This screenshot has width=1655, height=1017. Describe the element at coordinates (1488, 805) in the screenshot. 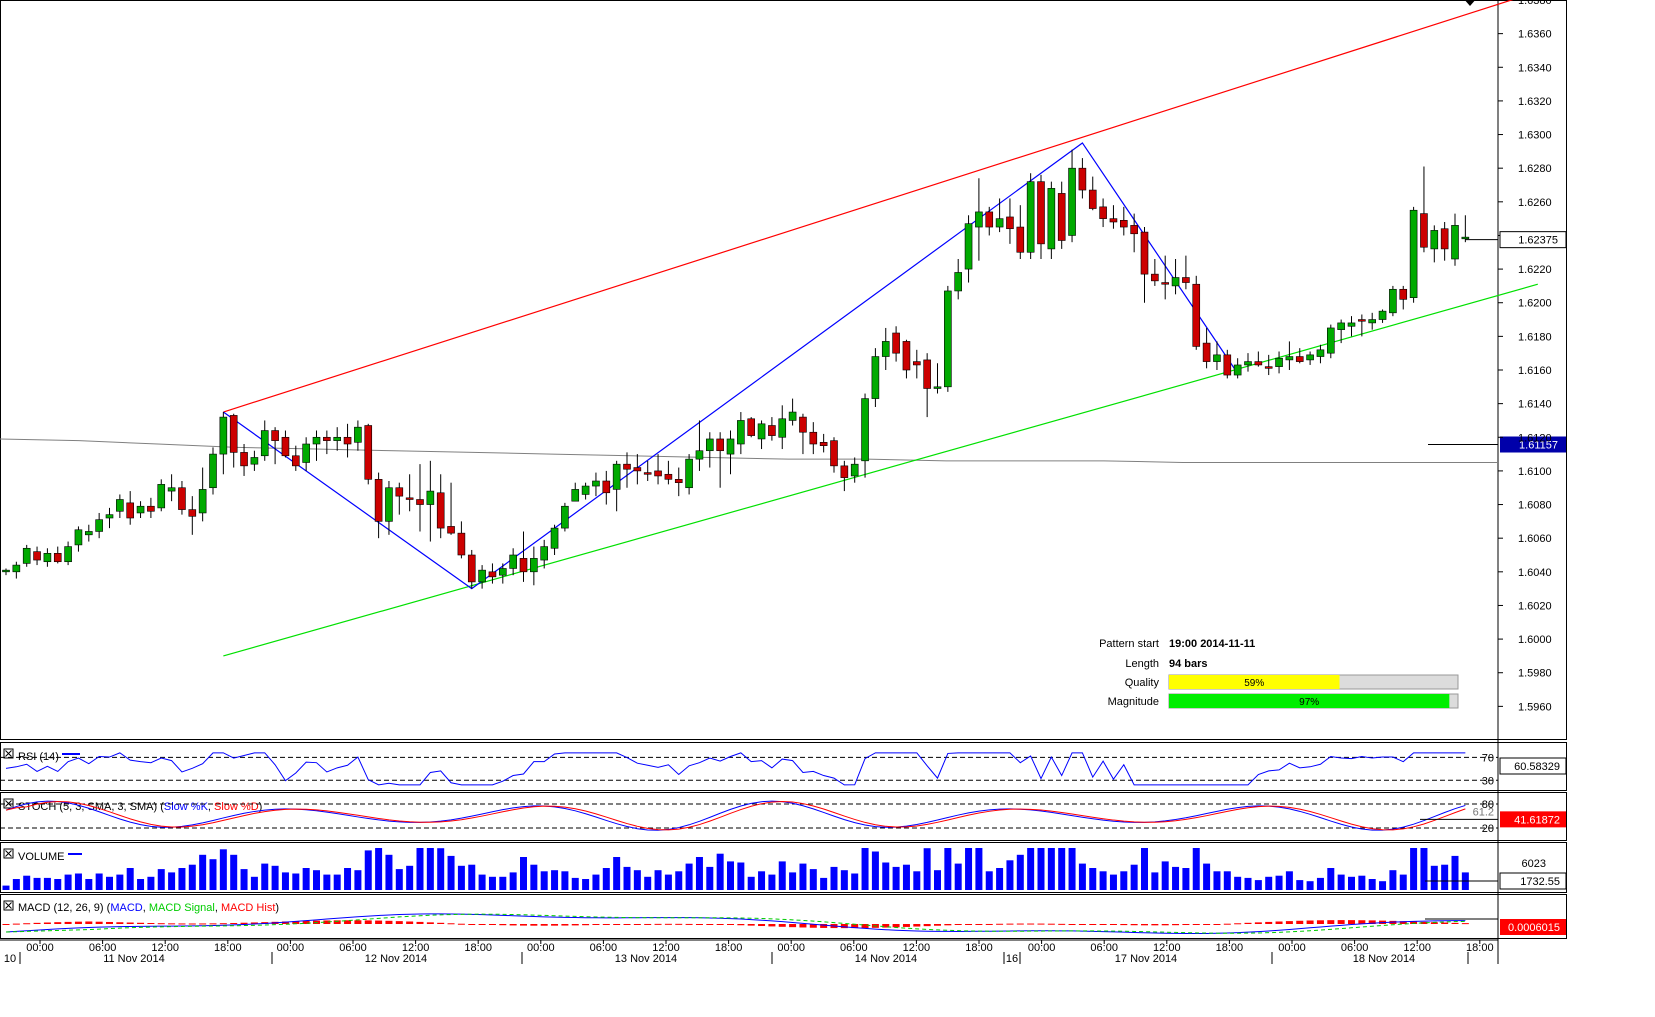

I see `stoch-level-80-label: 80` at that location.